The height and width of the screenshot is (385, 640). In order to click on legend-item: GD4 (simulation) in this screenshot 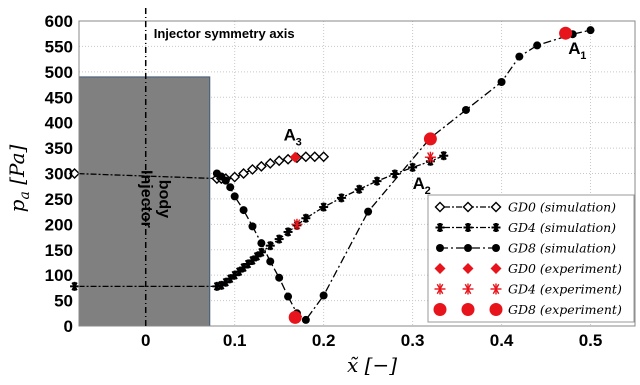, I will do `click(525, 227)`.